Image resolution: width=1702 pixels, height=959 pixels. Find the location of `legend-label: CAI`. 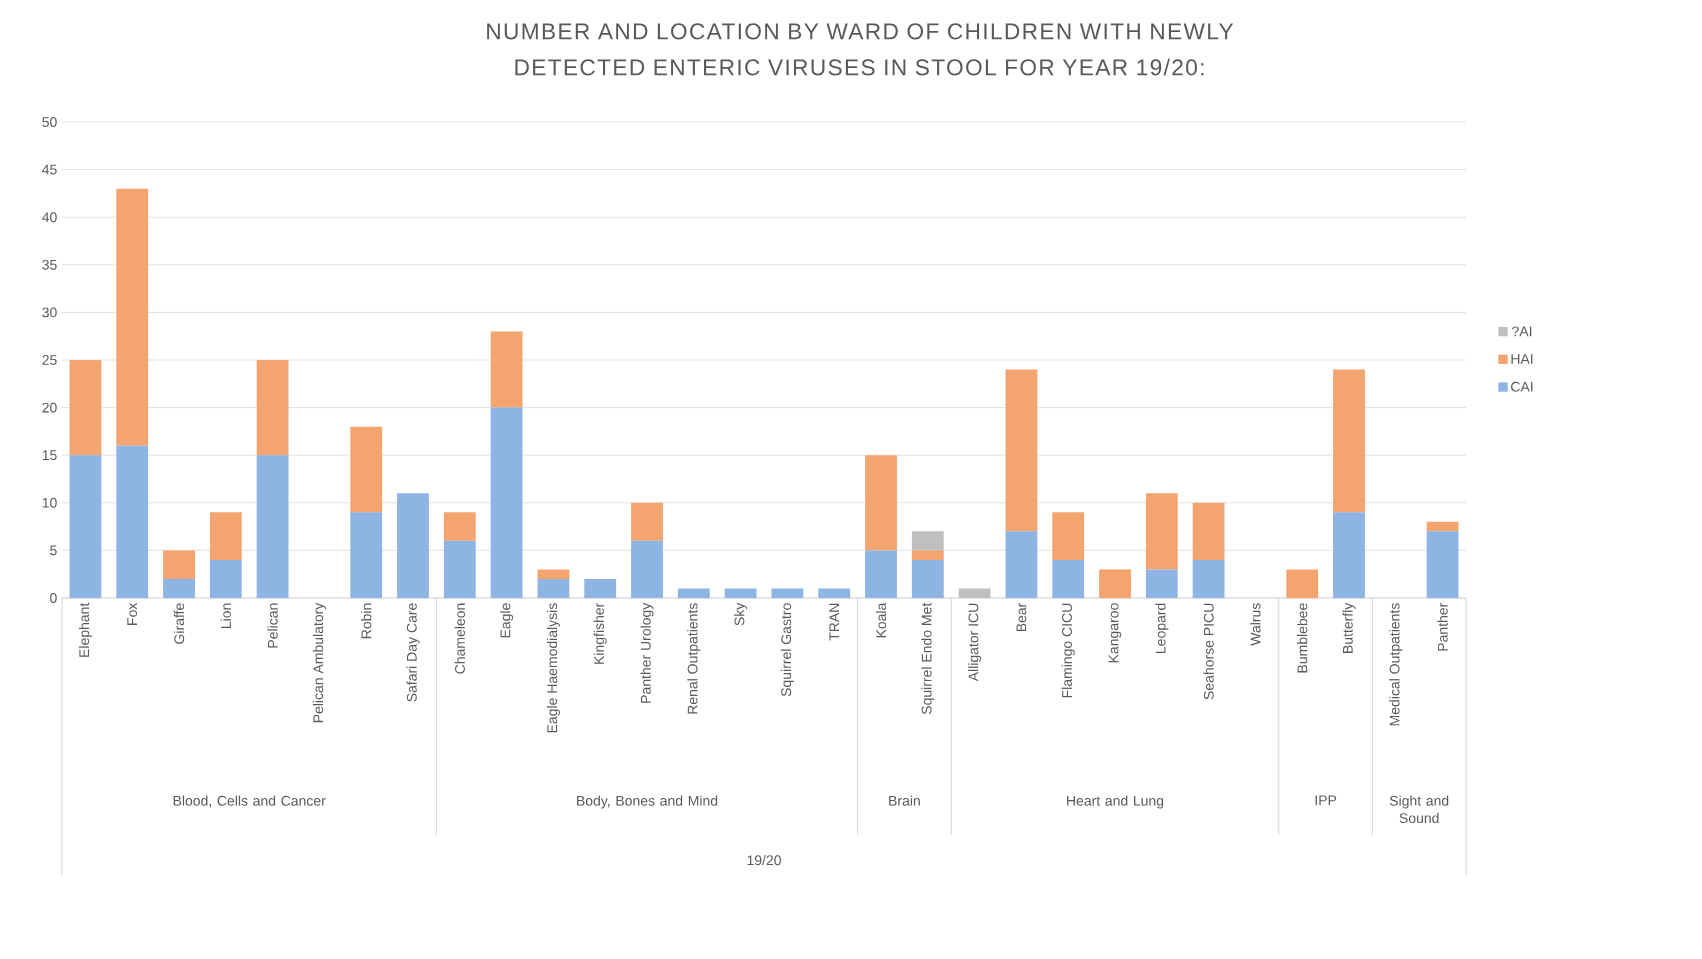

legend-label: CAI is located at coordinates (1522, 386).